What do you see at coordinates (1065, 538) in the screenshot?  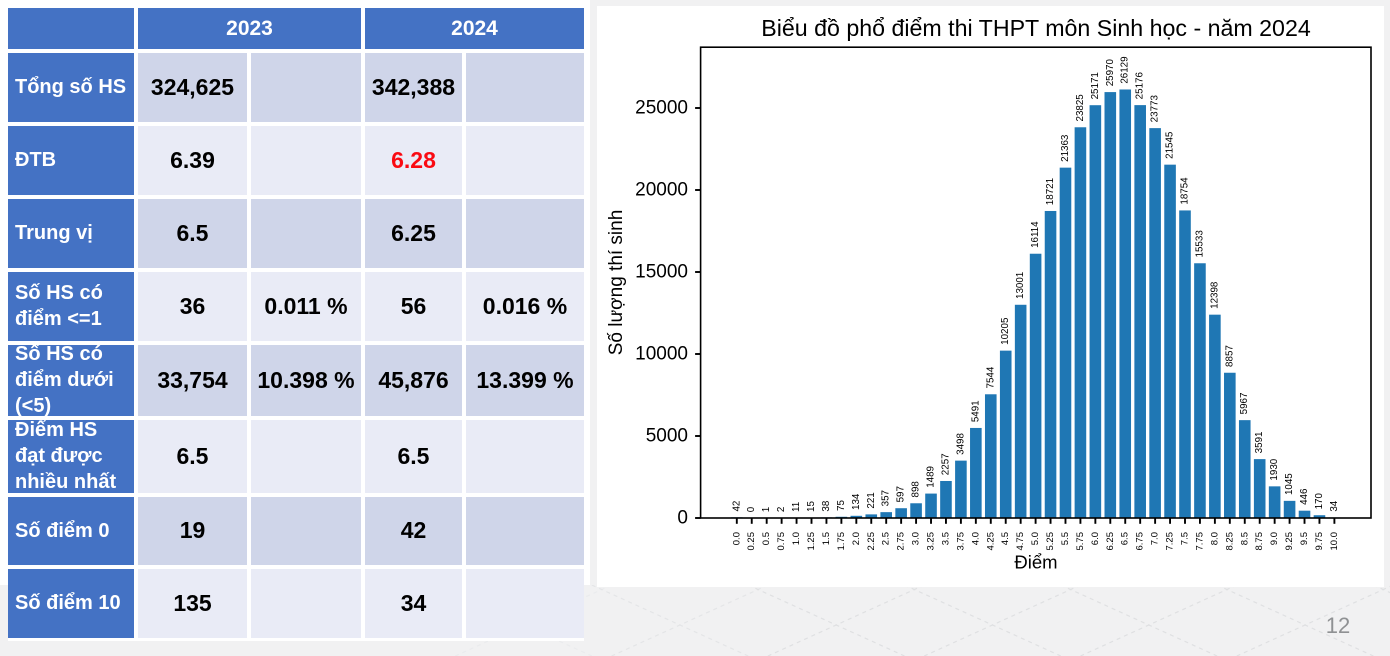 I see `svg-text: 5.5` at bounding box center [1065, 538].